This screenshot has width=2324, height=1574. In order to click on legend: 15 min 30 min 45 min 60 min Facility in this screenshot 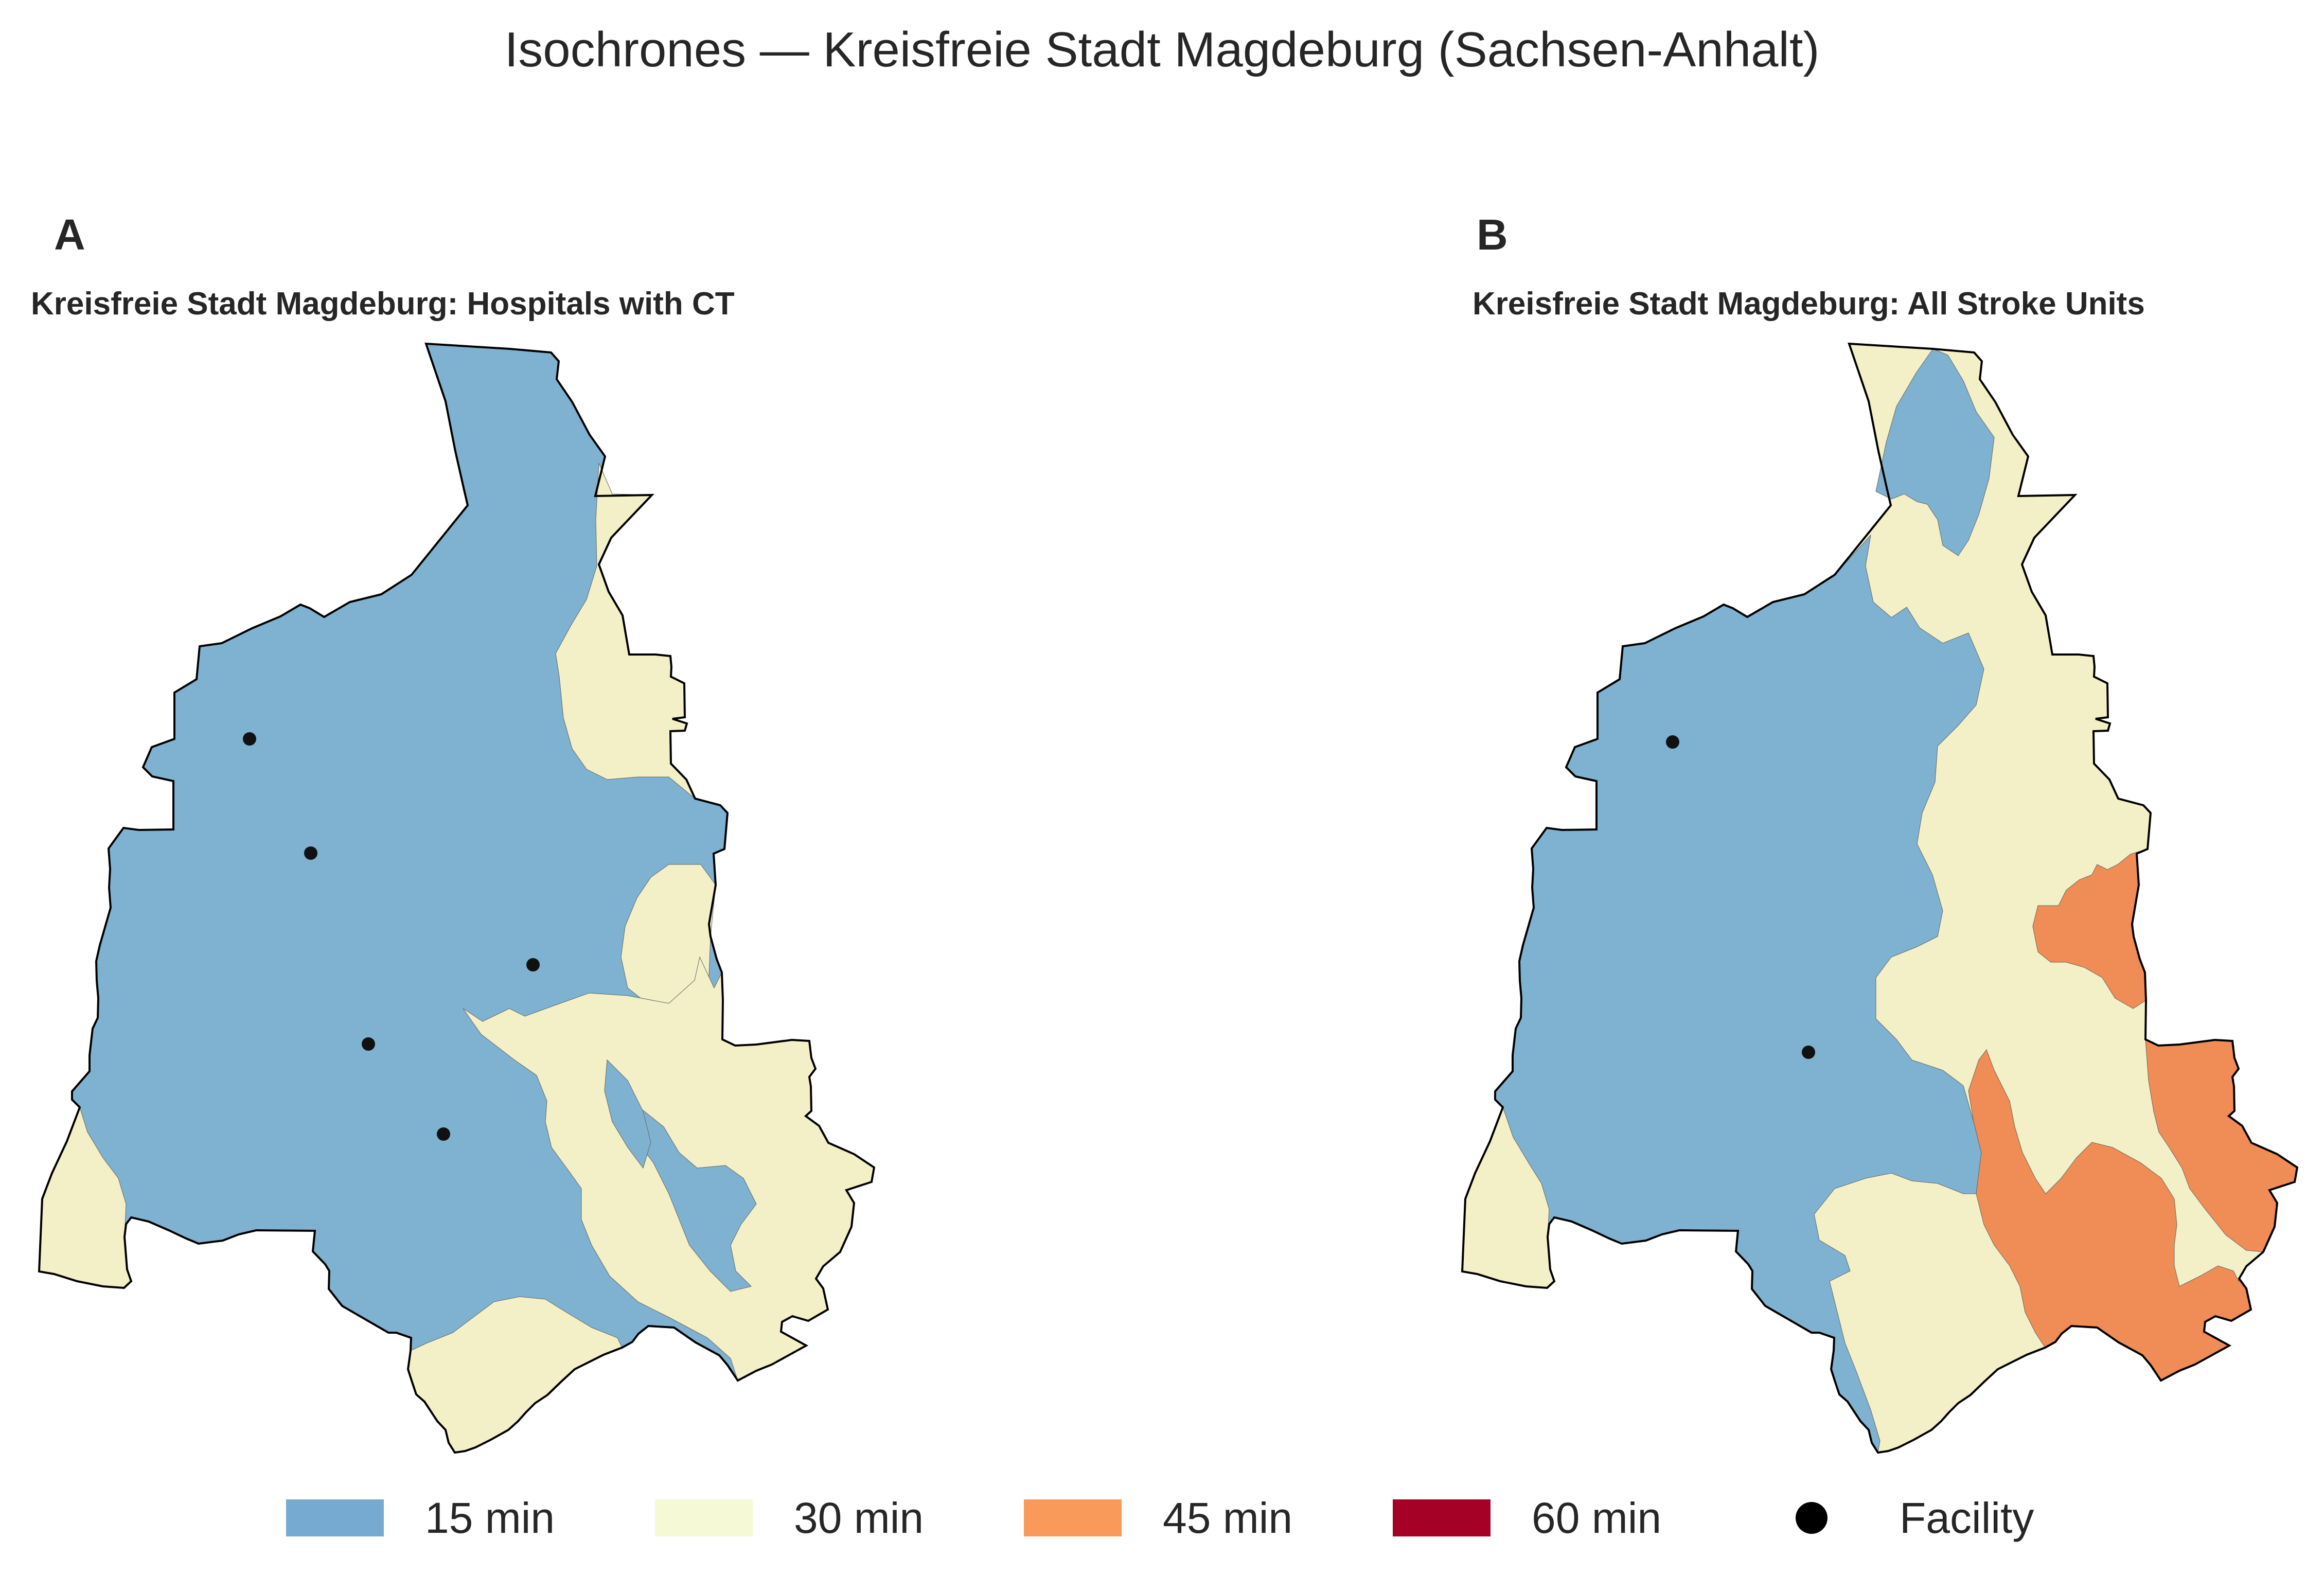, I will do `click(1162, 1518)`.